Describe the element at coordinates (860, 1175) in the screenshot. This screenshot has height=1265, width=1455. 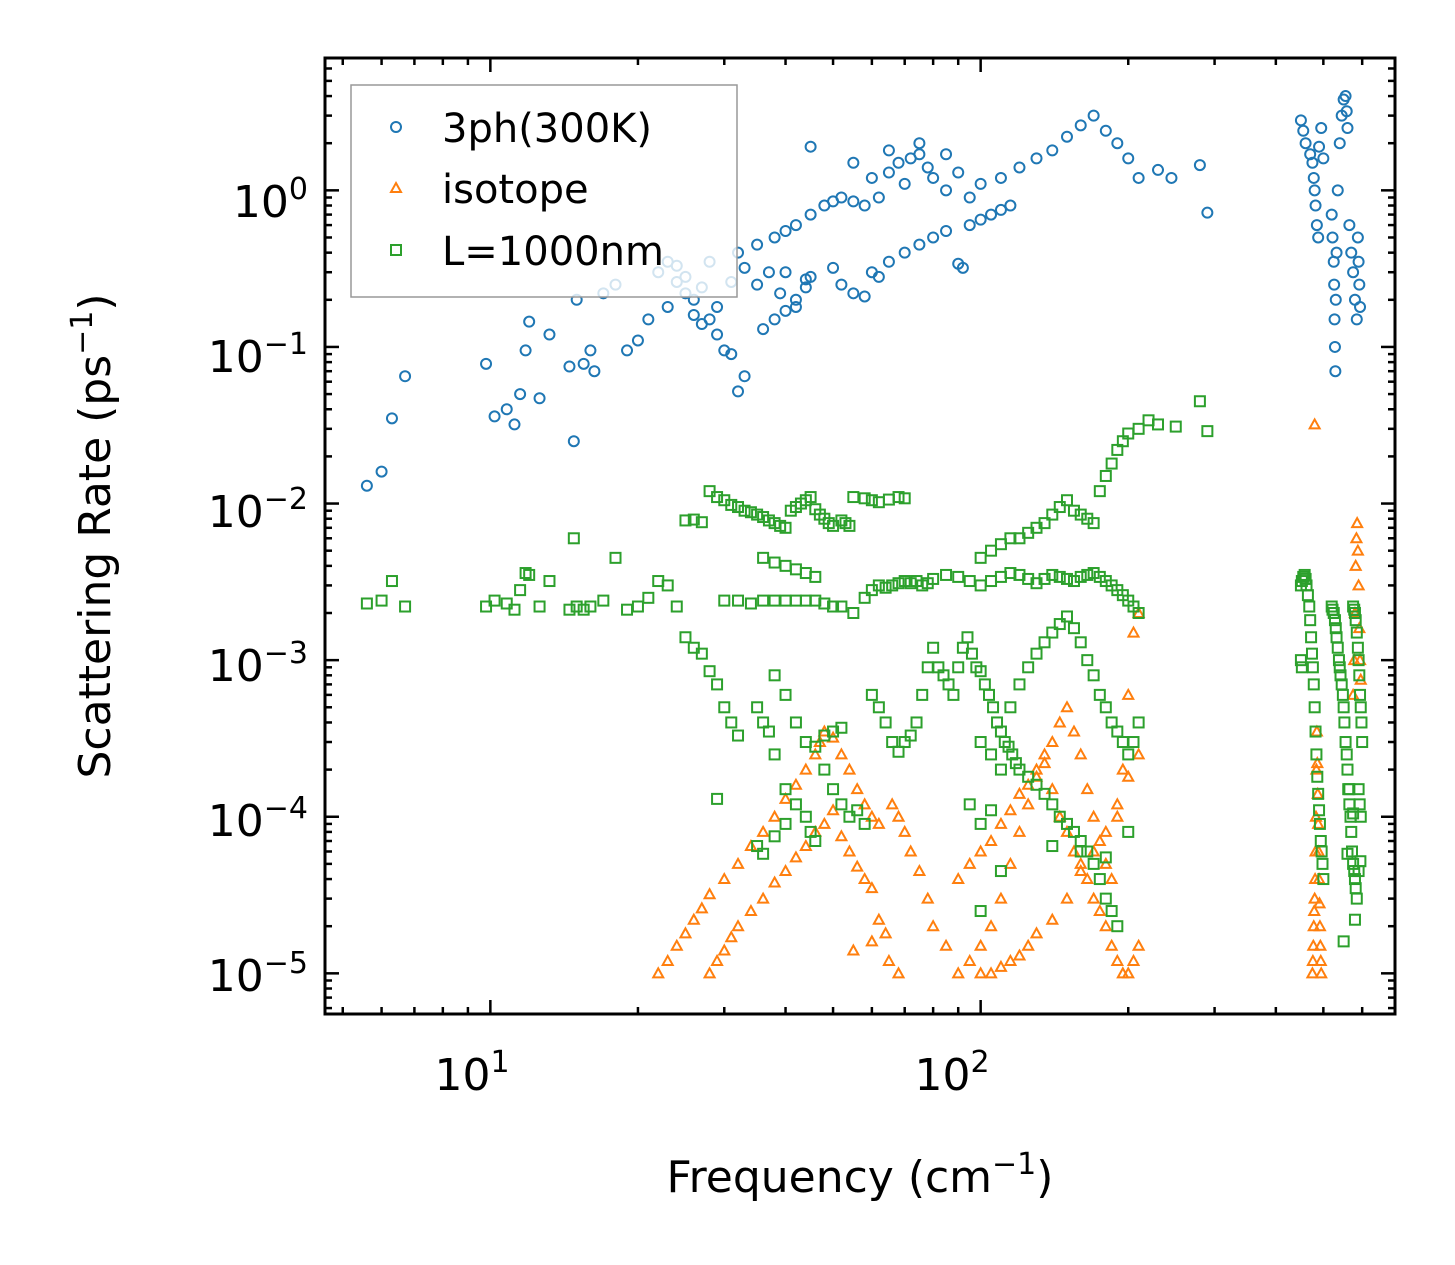
I see `x-axis-label: Frequency (cm−1)` at that location.